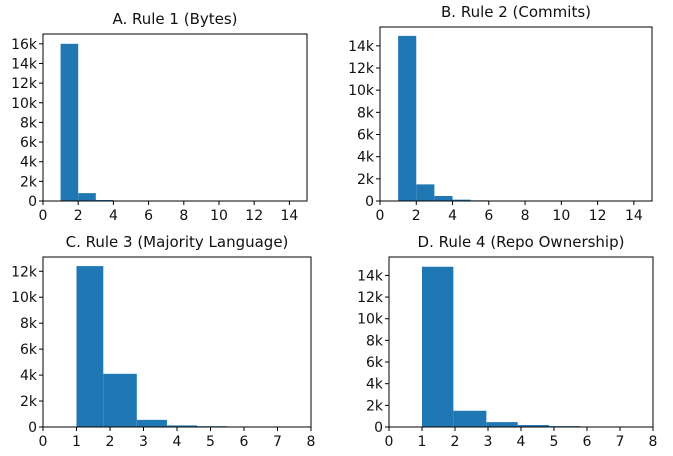 The width and height of the screenshot is (673, 456). What do you see at coordinates (175, 117) in the screenshot?
I see `axes-frame` at bounding box center [175, 117].